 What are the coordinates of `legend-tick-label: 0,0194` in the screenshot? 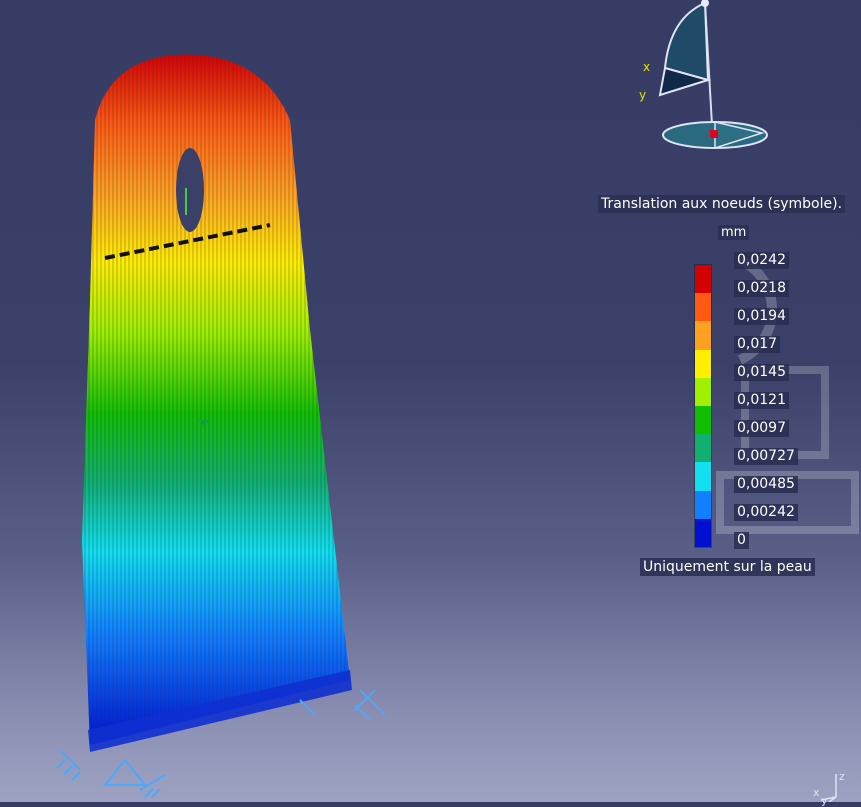 It's located at (761, 316).